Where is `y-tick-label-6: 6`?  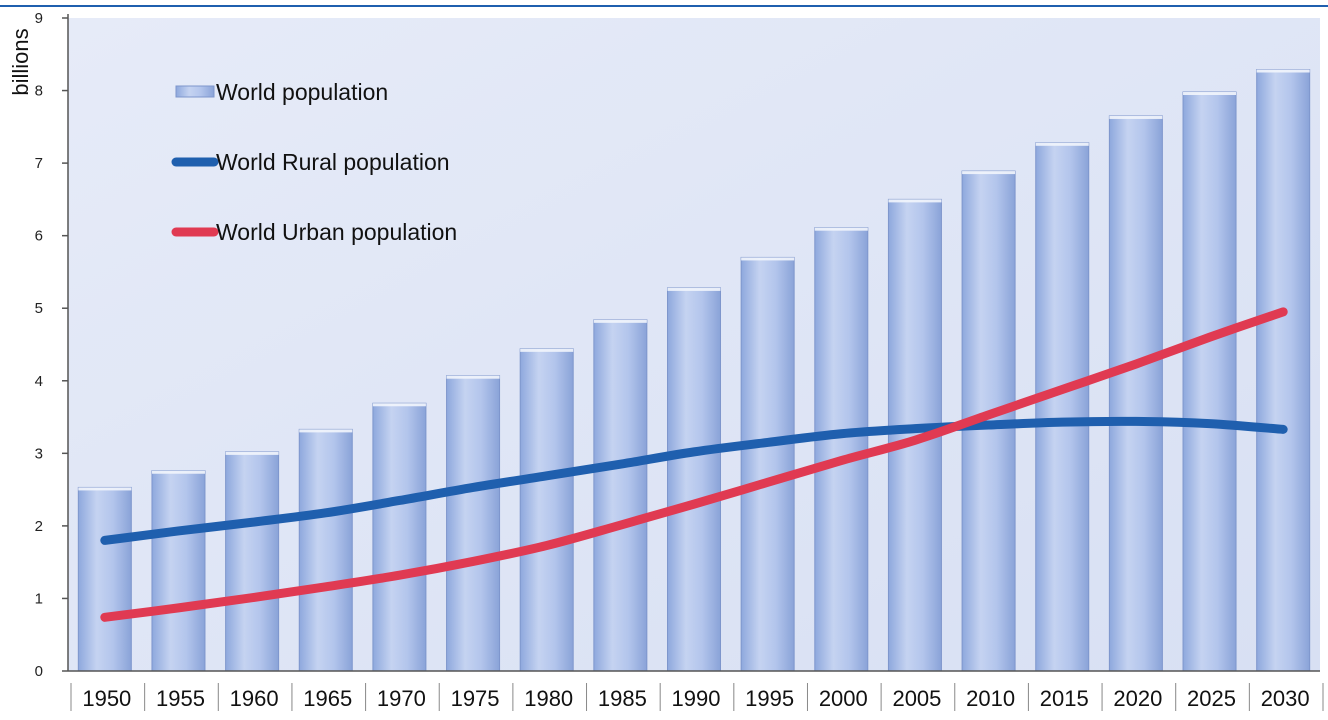 y-tick-label-6: 6 is located at coordinates (39, 236).